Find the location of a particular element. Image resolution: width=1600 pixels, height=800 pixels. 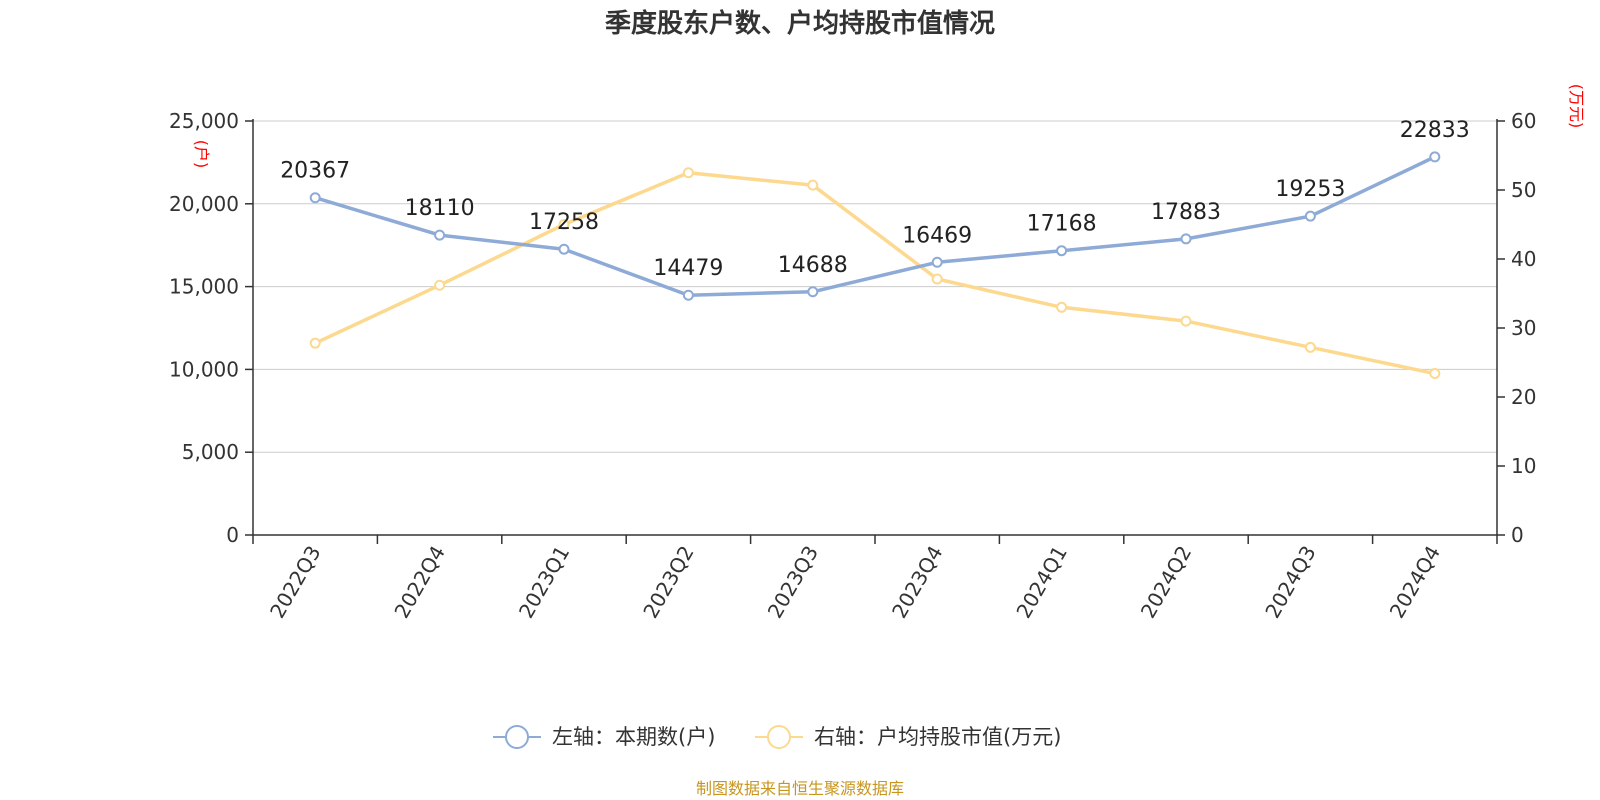

x-tick-label: 2023Q1 is located at coordinates (544, 582).